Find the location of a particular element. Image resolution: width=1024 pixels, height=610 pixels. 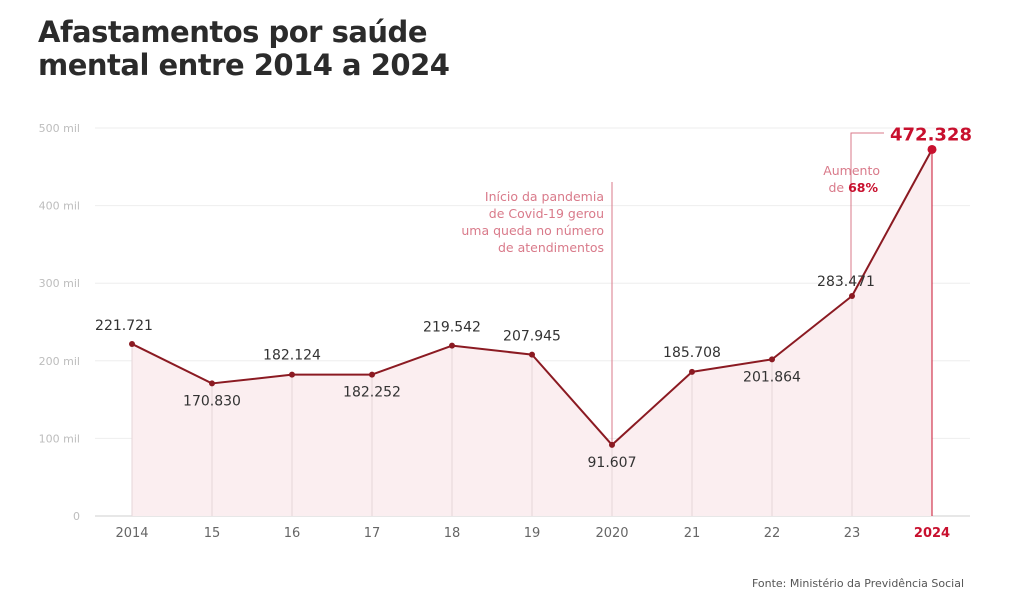

x-tick-label: 15 is located at coordinates (212, 533).